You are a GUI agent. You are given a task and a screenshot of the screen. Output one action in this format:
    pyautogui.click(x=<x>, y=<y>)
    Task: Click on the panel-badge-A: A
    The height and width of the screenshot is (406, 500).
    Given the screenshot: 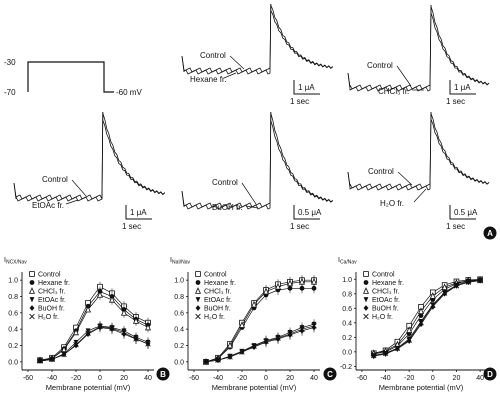 What is the action you would take?
    pyautogui.click(x=490, y=233)
    